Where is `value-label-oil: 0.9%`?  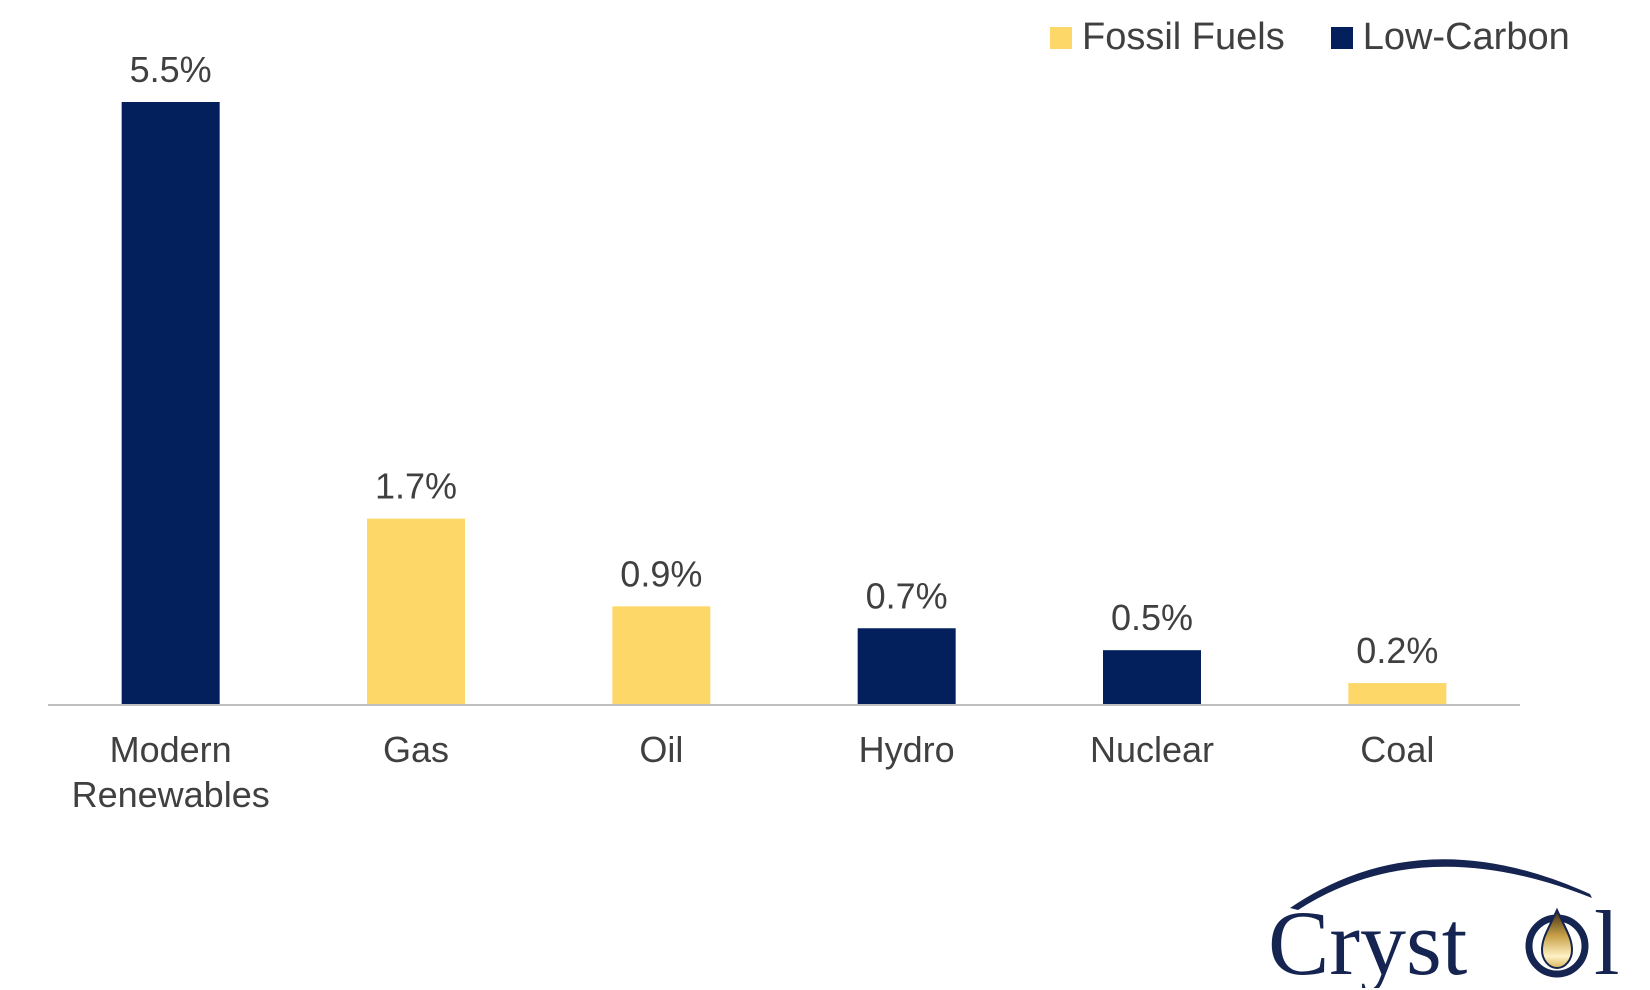
value-label-oil: 0.9% is located at coordinates (661, 573).